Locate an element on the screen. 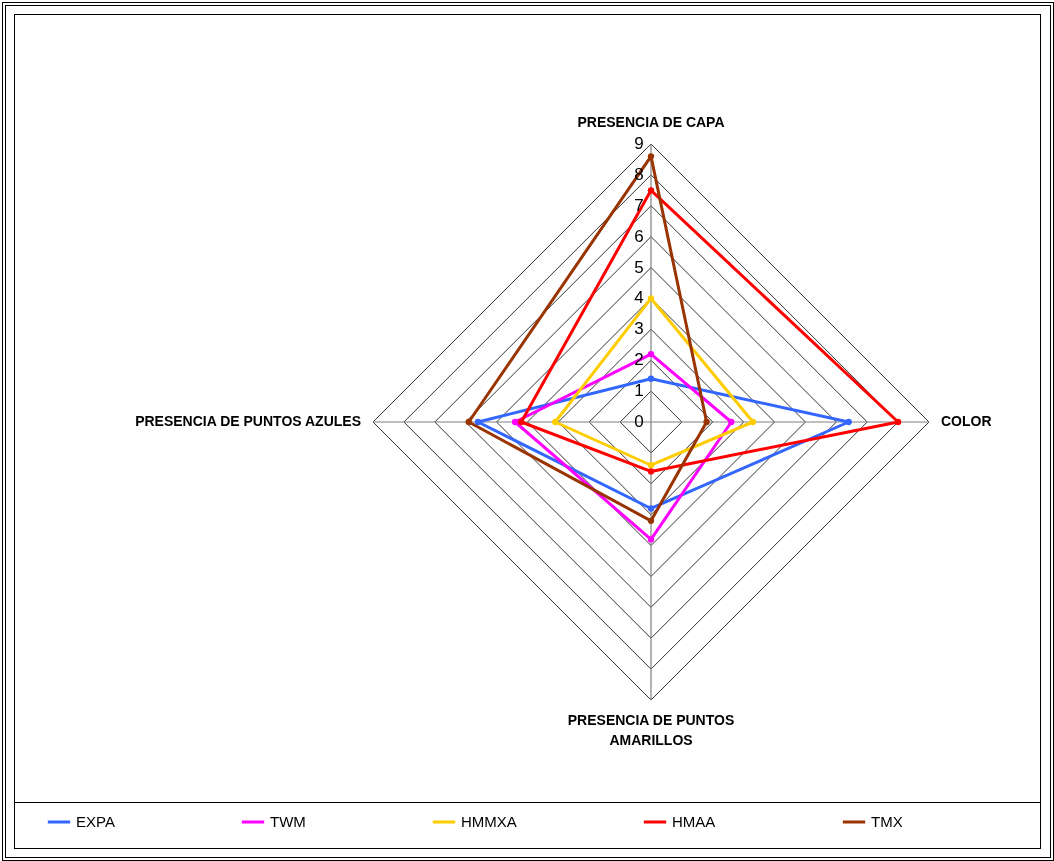 This screenshot has width=1054, height=861. spoke-label: PRESENCIA DE CAPA is located at coordinates (651, 122).